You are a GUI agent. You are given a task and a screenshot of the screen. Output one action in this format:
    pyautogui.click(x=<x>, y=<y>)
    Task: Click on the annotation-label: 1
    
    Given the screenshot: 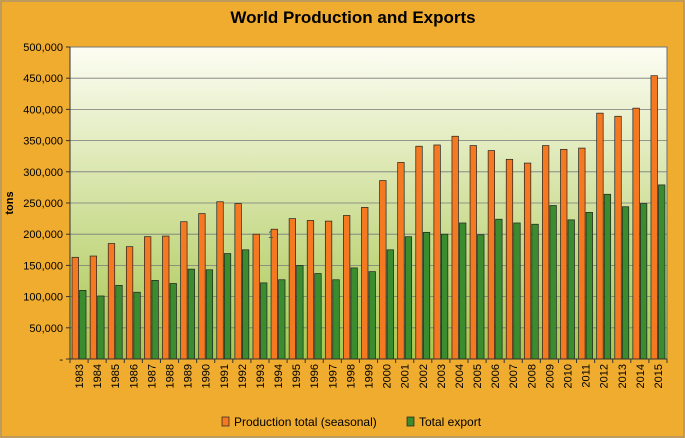 What is the action you would take?
    pyautogui.click(x=271, y=235)
    